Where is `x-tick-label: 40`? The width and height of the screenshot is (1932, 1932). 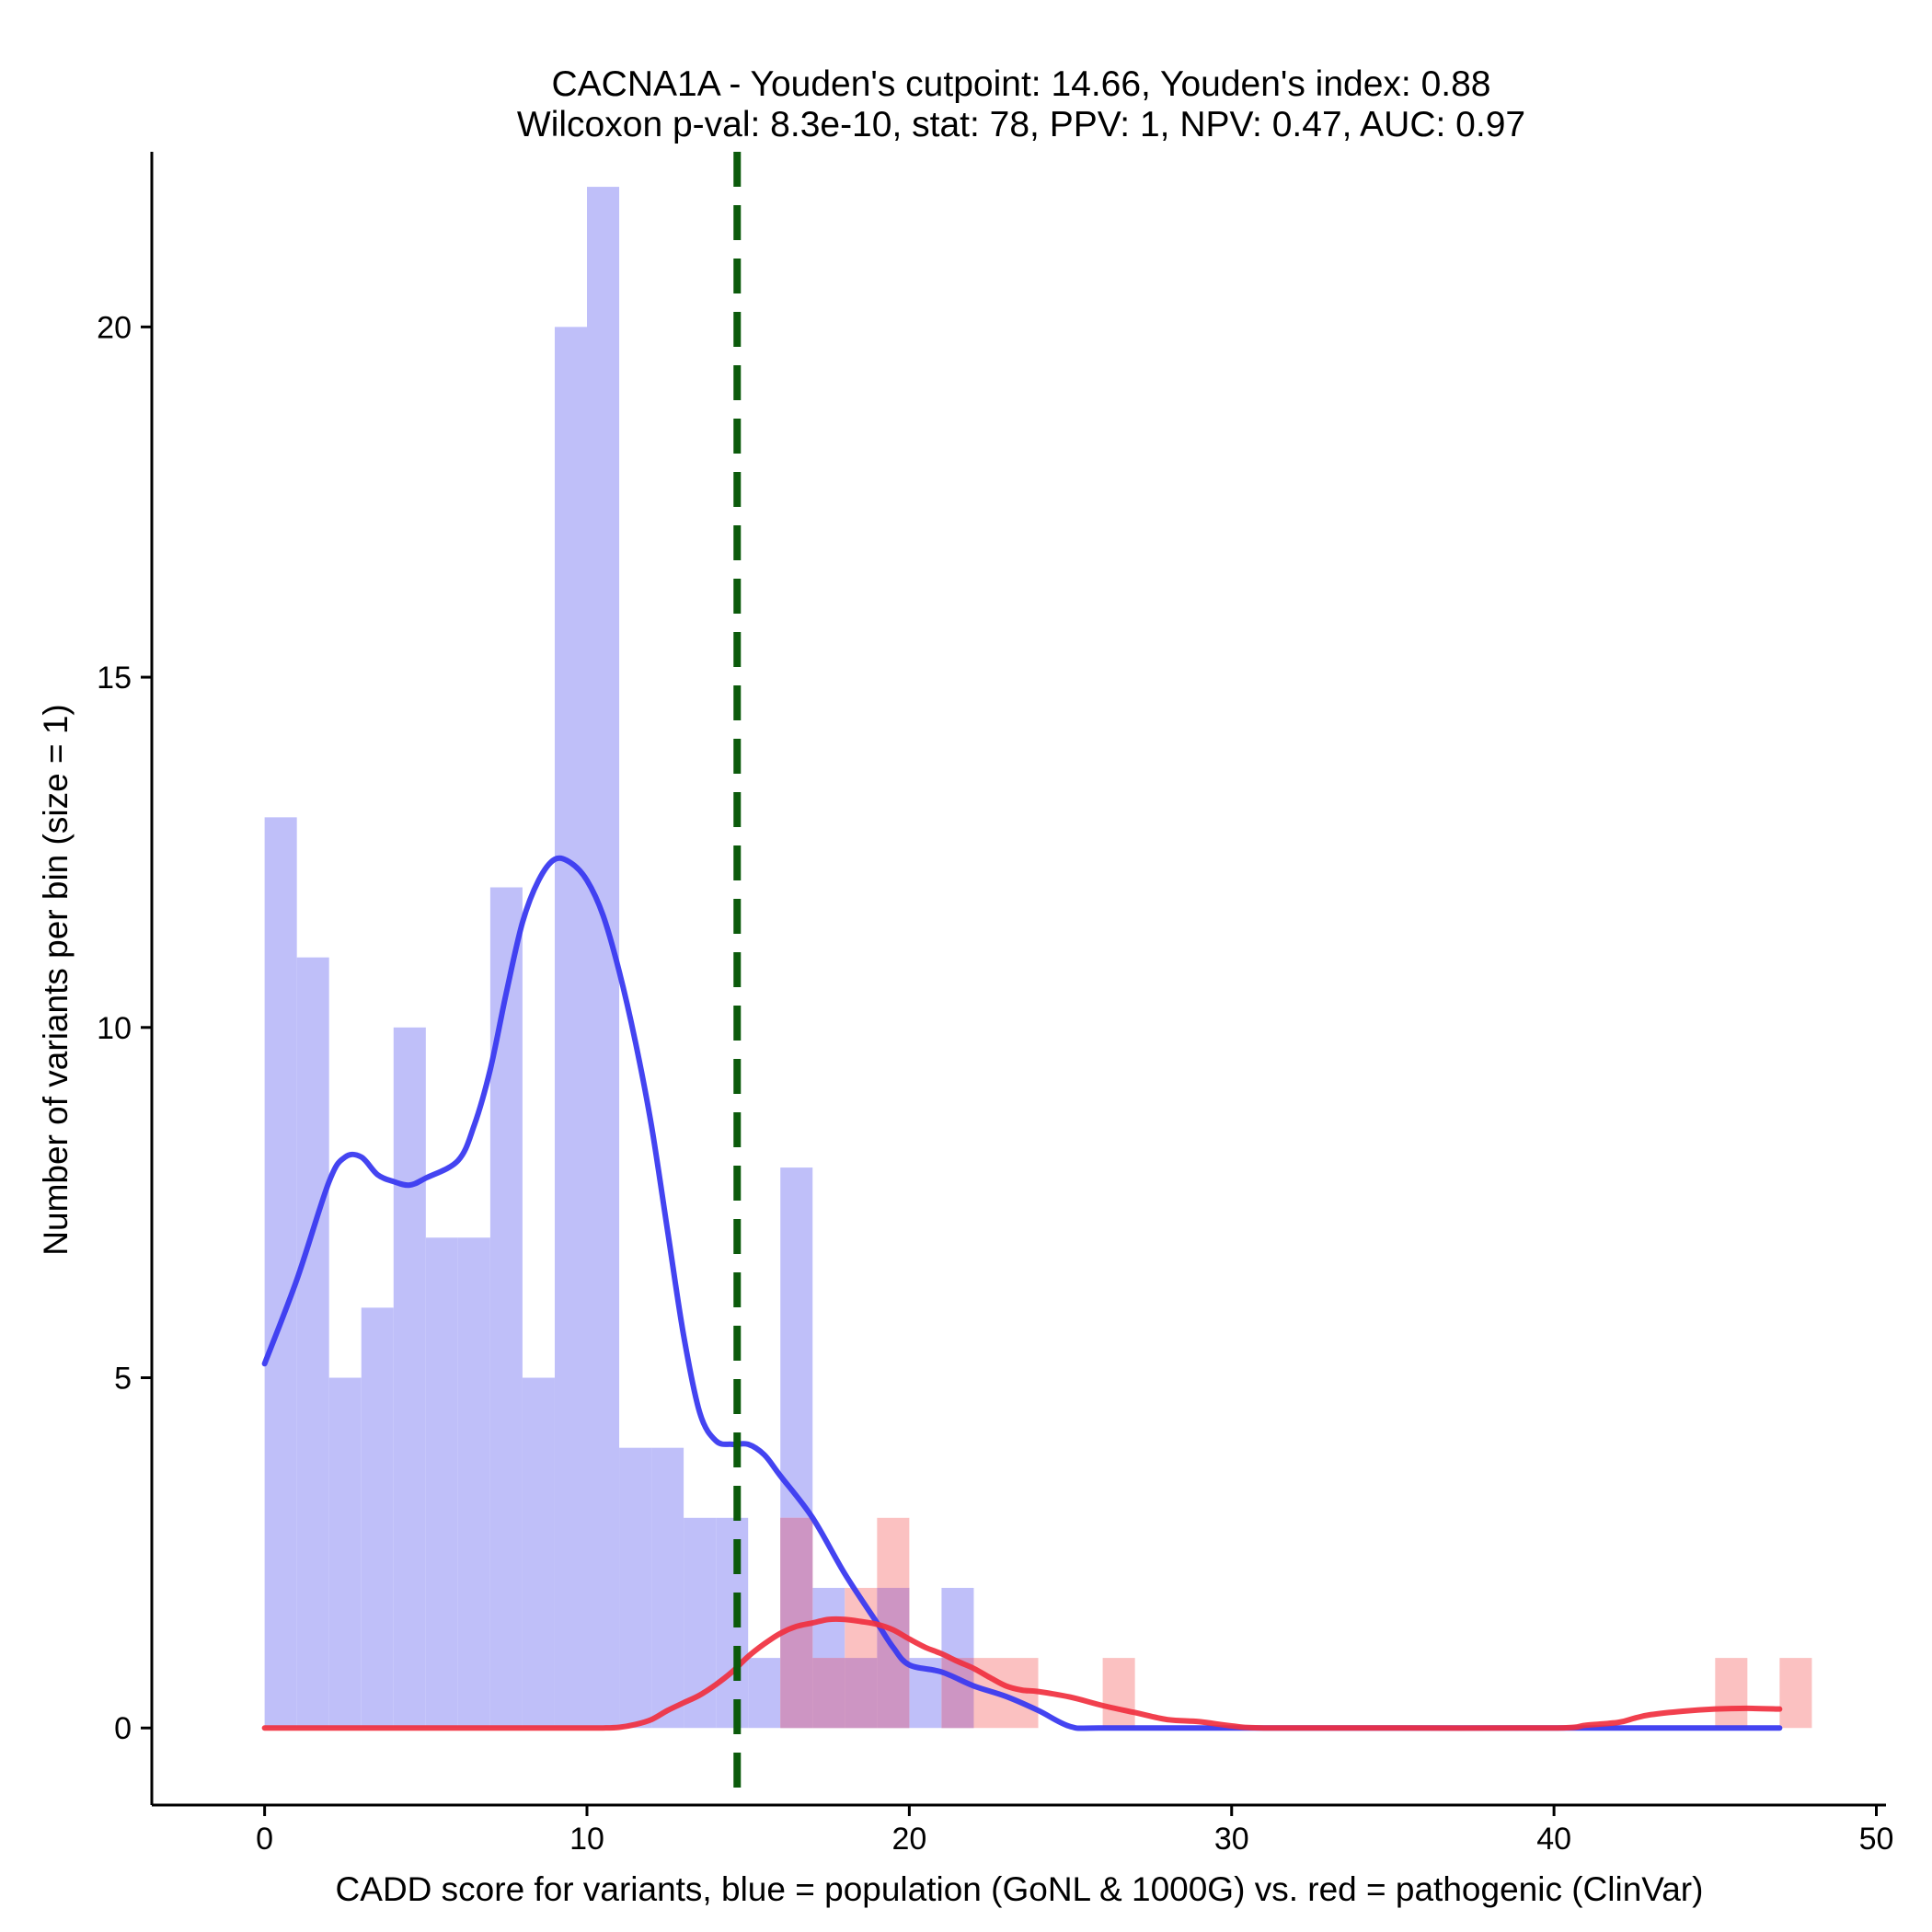 x-tick-label: 40 is located at coordinates (1553, 1839).